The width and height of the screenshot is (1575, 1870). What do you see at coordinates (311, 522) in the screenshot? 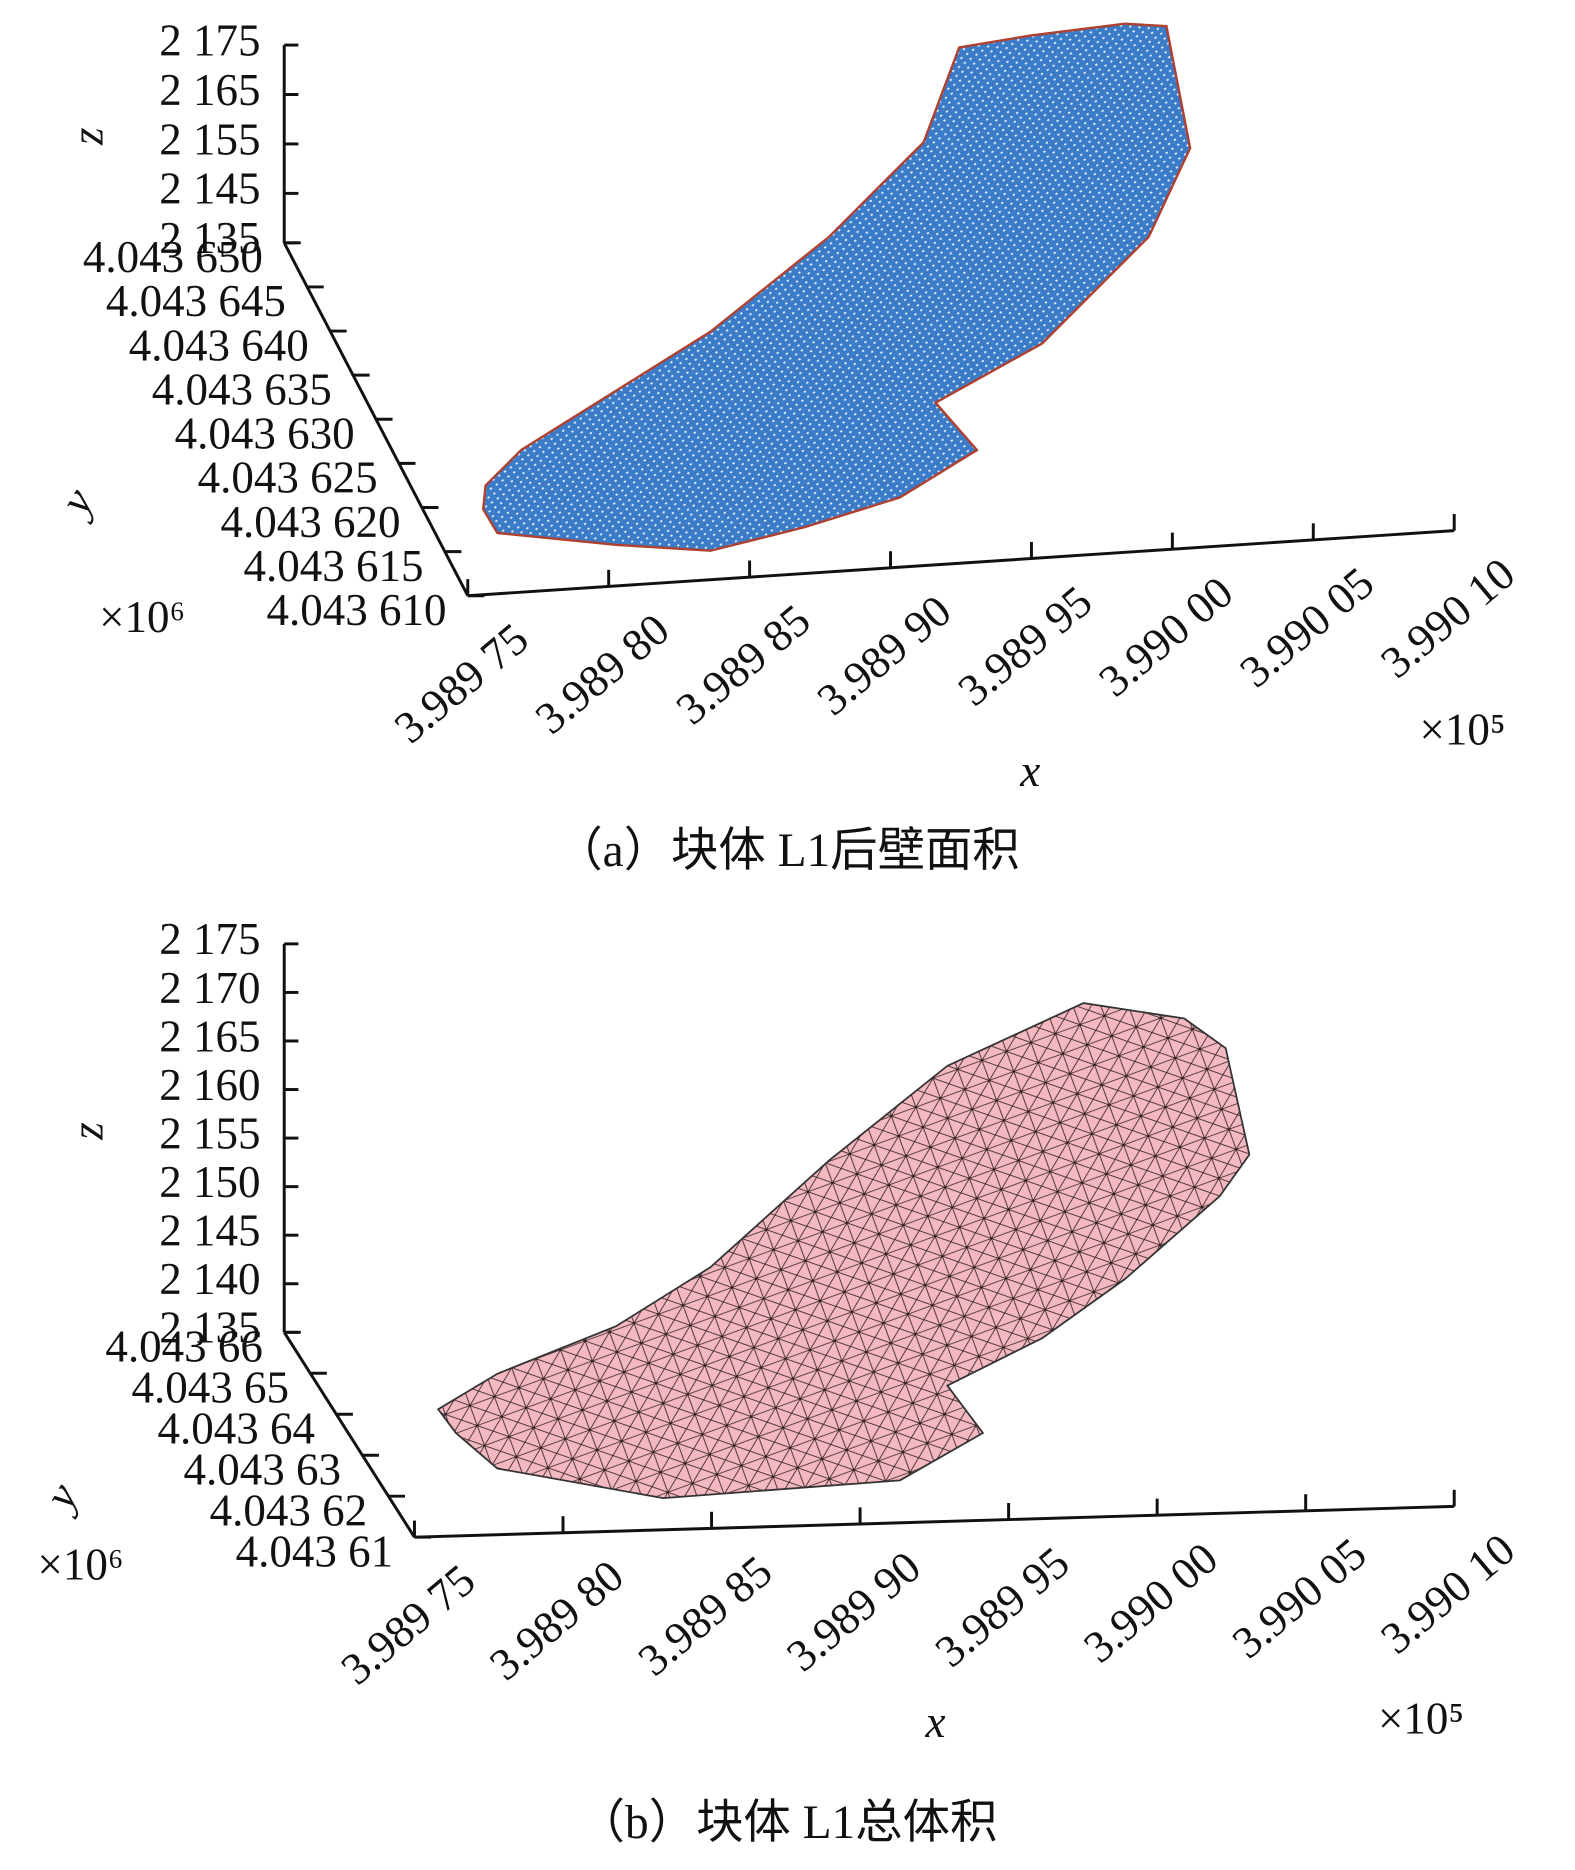
I see `y-tick-label: 4.043 620` at bounding box center [311, 522].